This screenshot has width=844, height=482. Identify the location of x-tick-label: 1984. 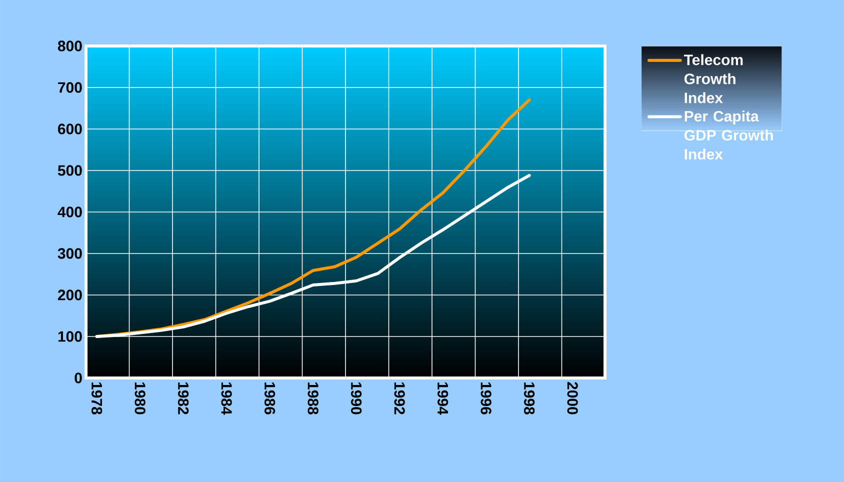
(226, 398).